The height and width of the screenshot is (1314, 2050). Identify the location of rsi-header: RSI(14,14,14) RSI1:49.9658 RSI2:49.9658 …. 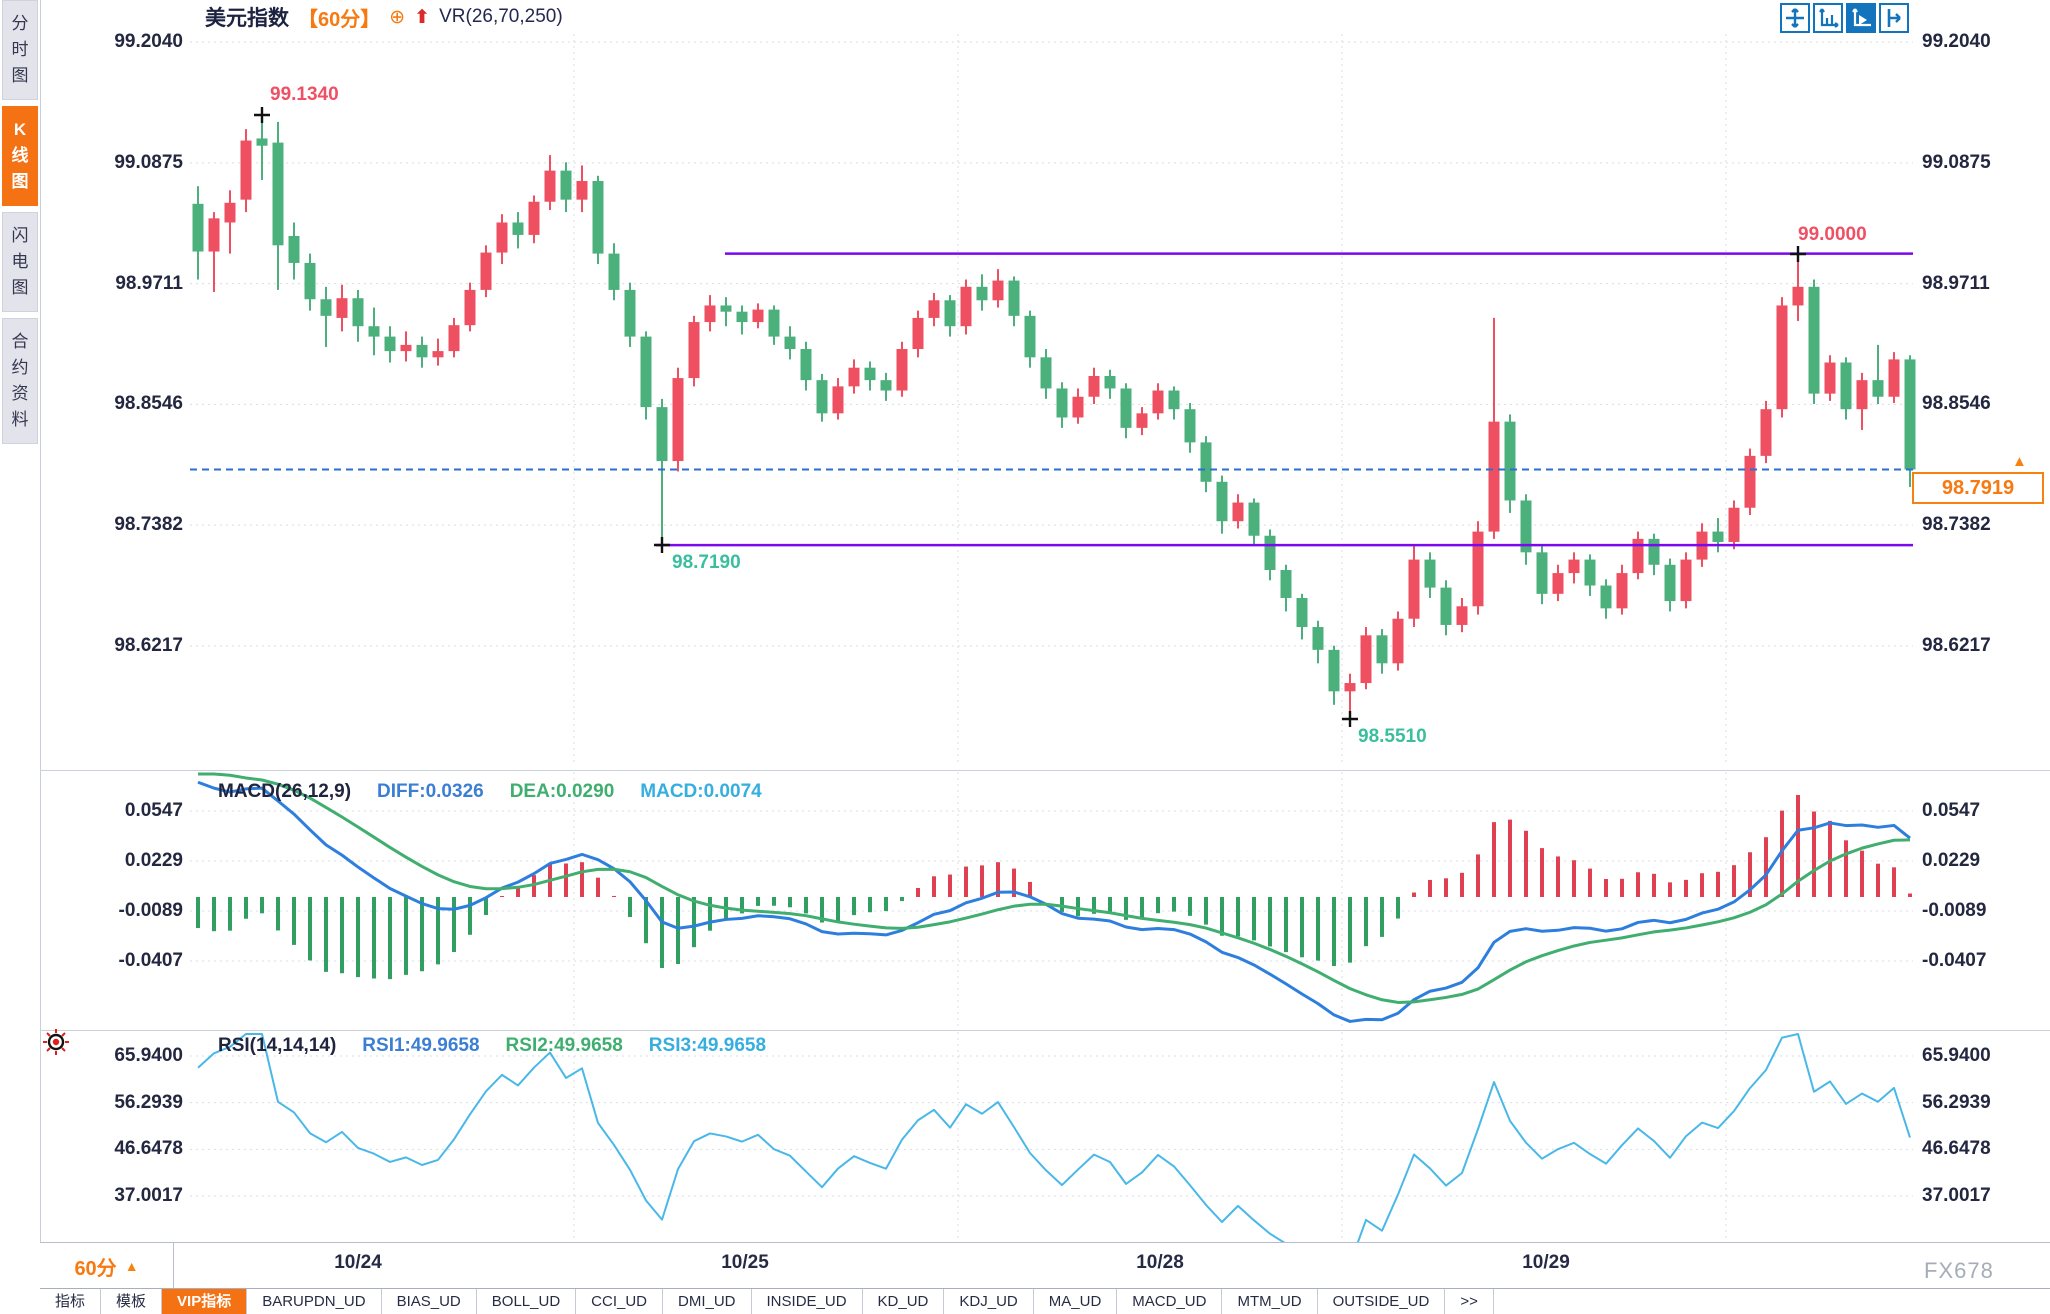
(492, 1046).